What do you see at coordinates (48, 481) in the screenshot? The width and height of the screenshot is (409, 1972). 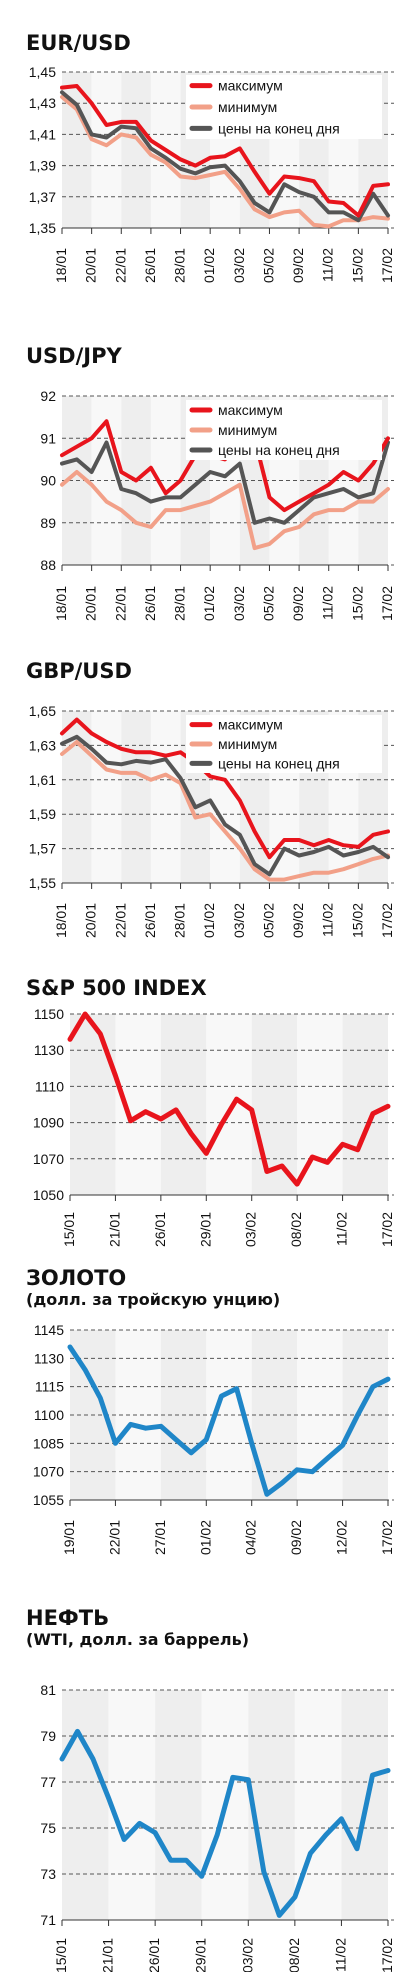 I see `y-tick-label: 90` at bounding box center [48, 481].